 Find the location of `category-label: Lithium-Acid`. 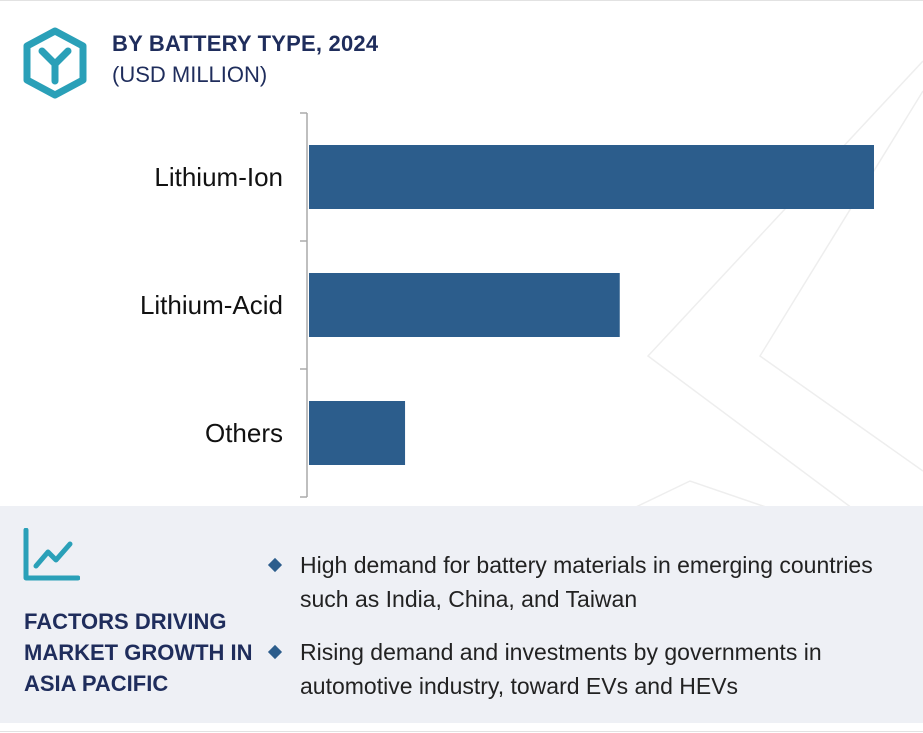

category-label: Lithium-Acid is located at coordinates (211, 305).